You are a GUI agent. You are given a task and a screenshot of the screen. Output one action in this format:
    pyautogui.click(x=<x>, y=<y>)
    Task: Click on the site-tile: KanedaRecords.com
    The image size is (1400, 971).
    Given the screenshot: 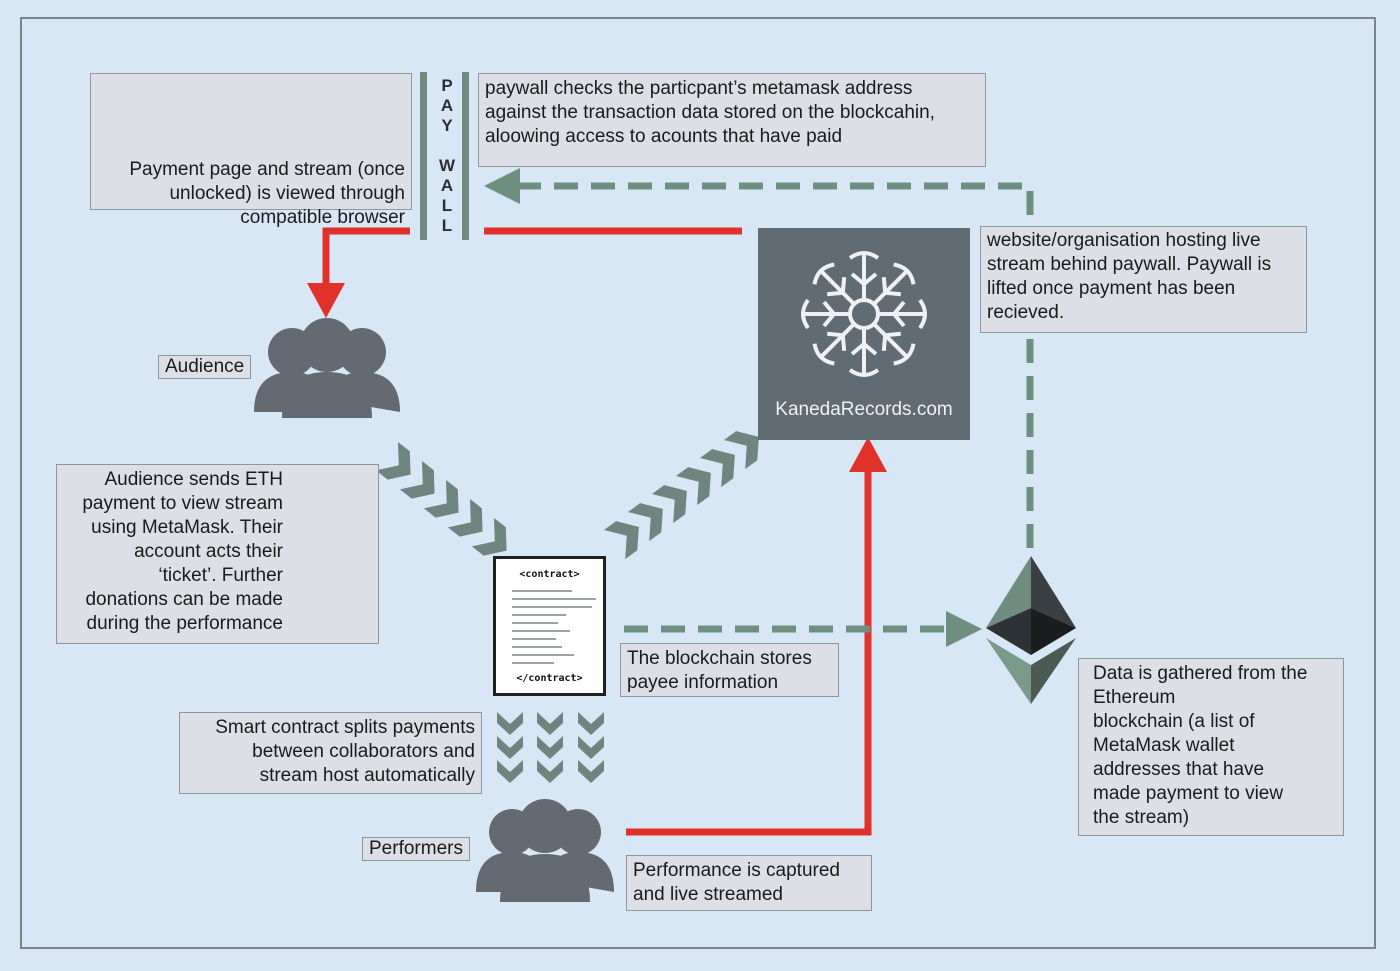 What is the action you would take?
    pyautogui.click(x=864, y=334)
    